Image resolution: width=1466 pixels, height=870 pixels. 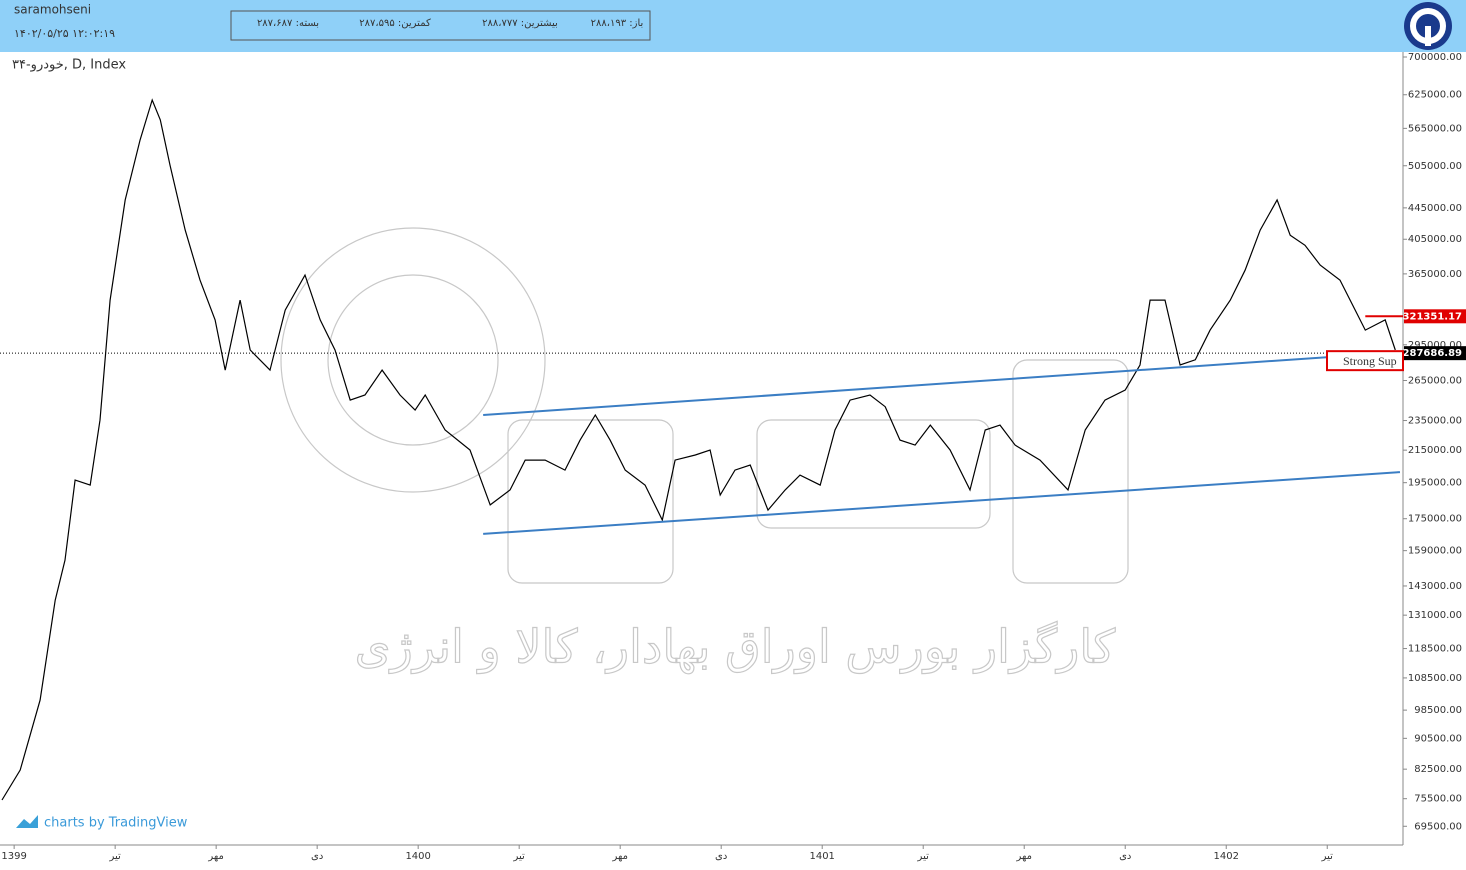 I want to click on y-tick-label: 118500.00, so click(x=1435, y=649).